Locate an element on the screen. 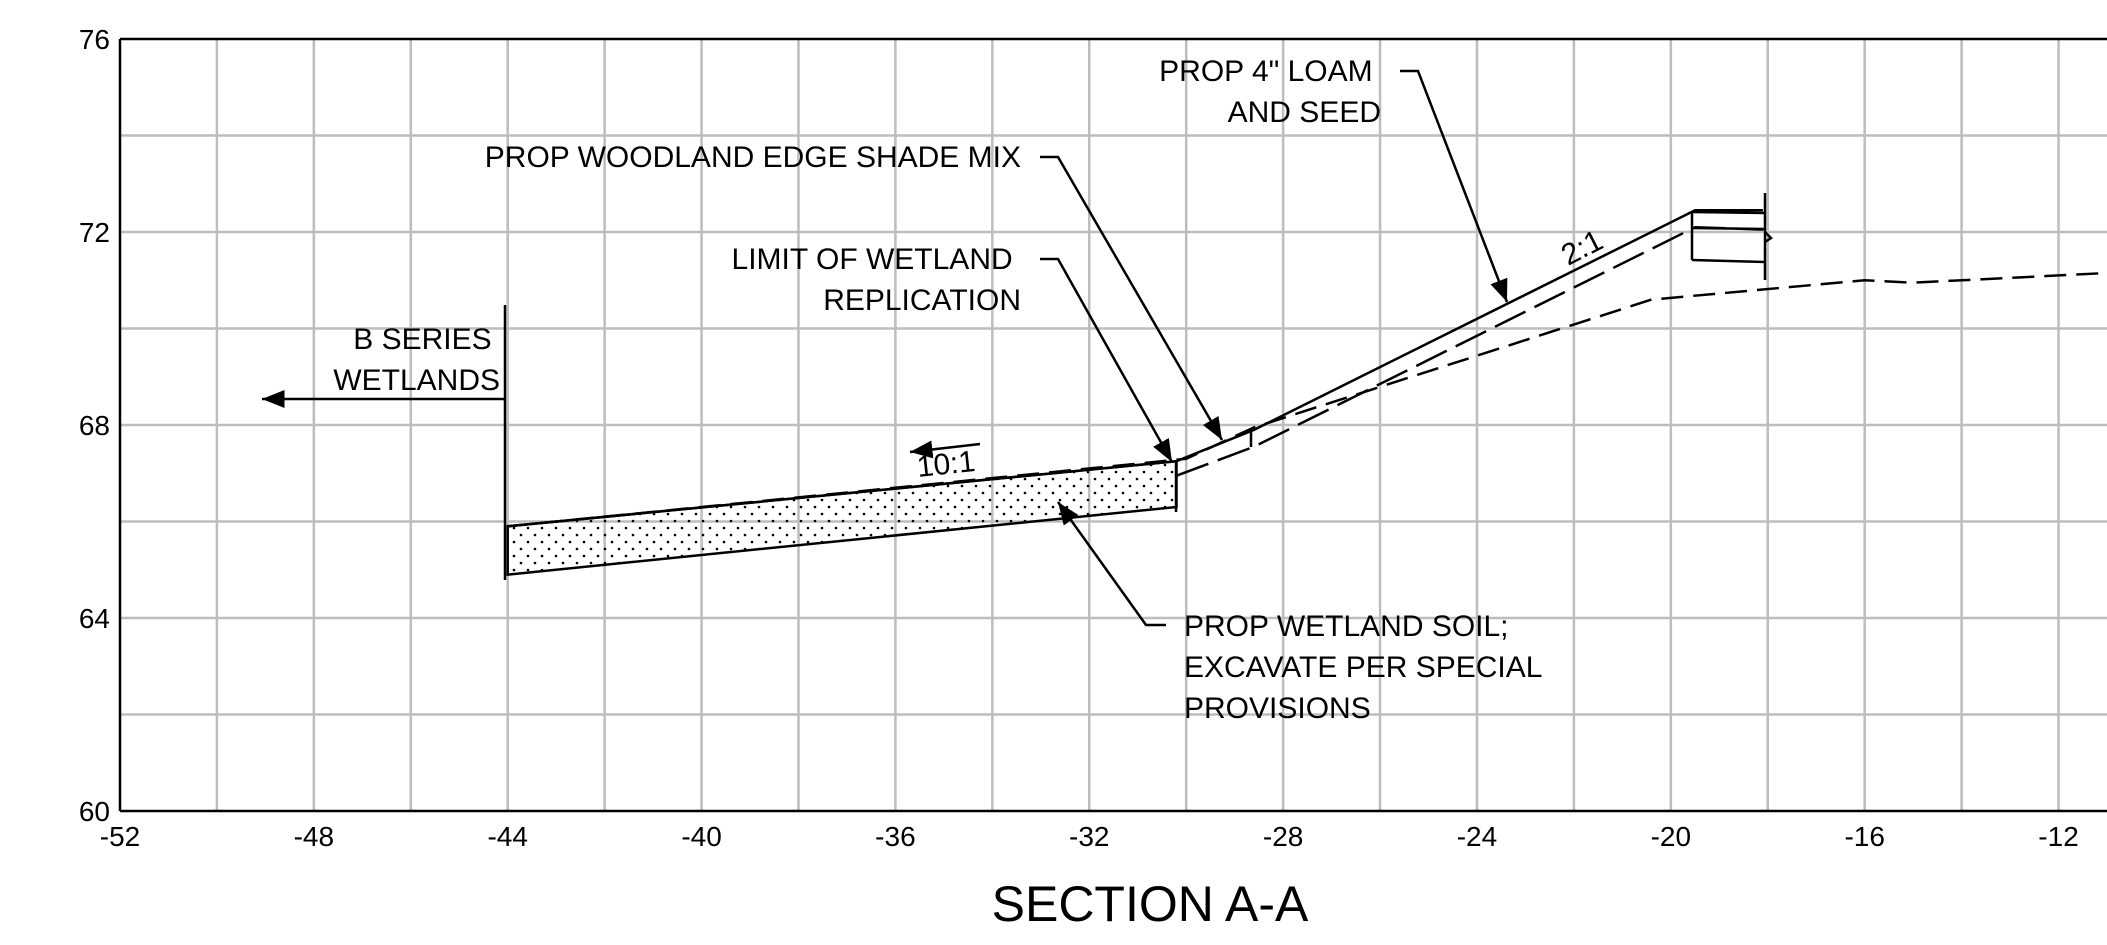 The image size is (2107, 945). end-detail is located at coordinates (1731, 236).